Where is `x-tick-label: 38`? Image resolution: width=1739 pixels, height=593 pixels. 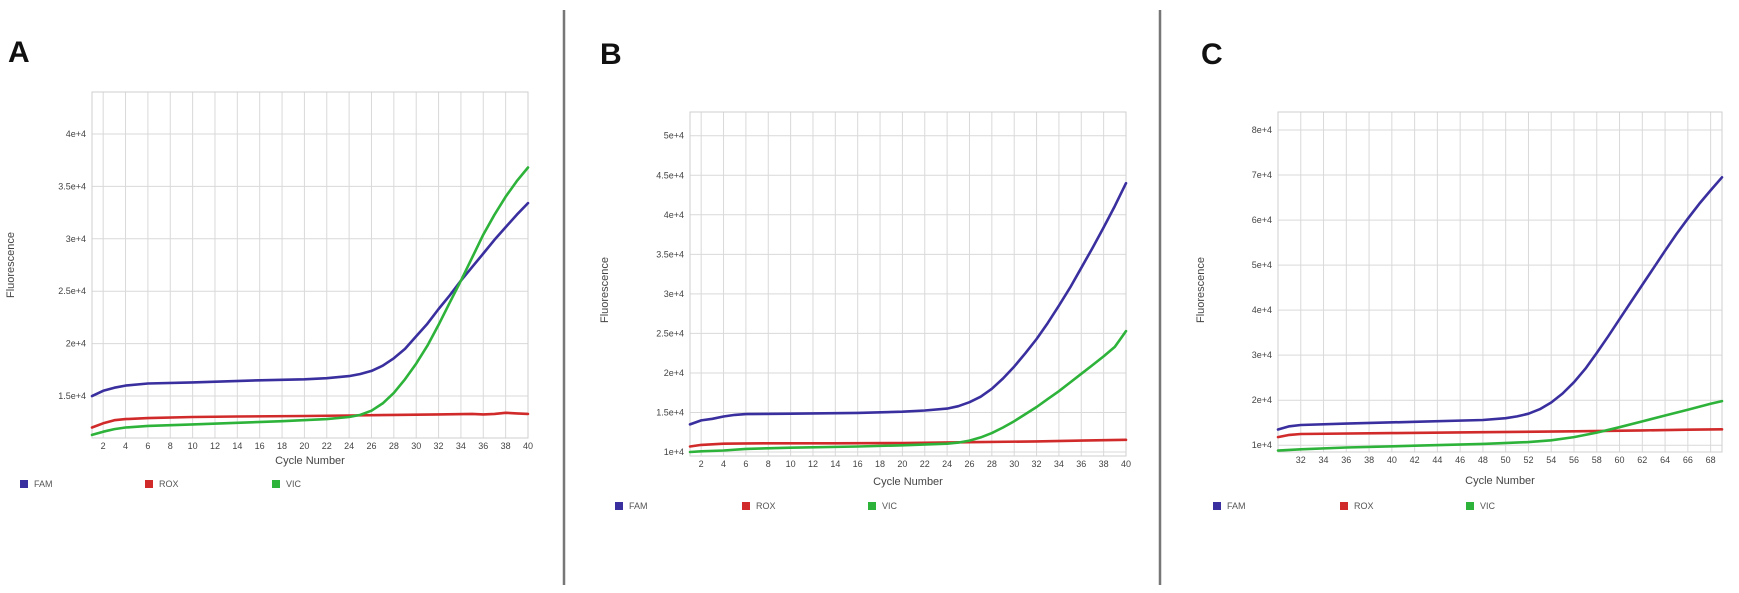
x-tick-label: 38 is located at coordinates (1369, 460).